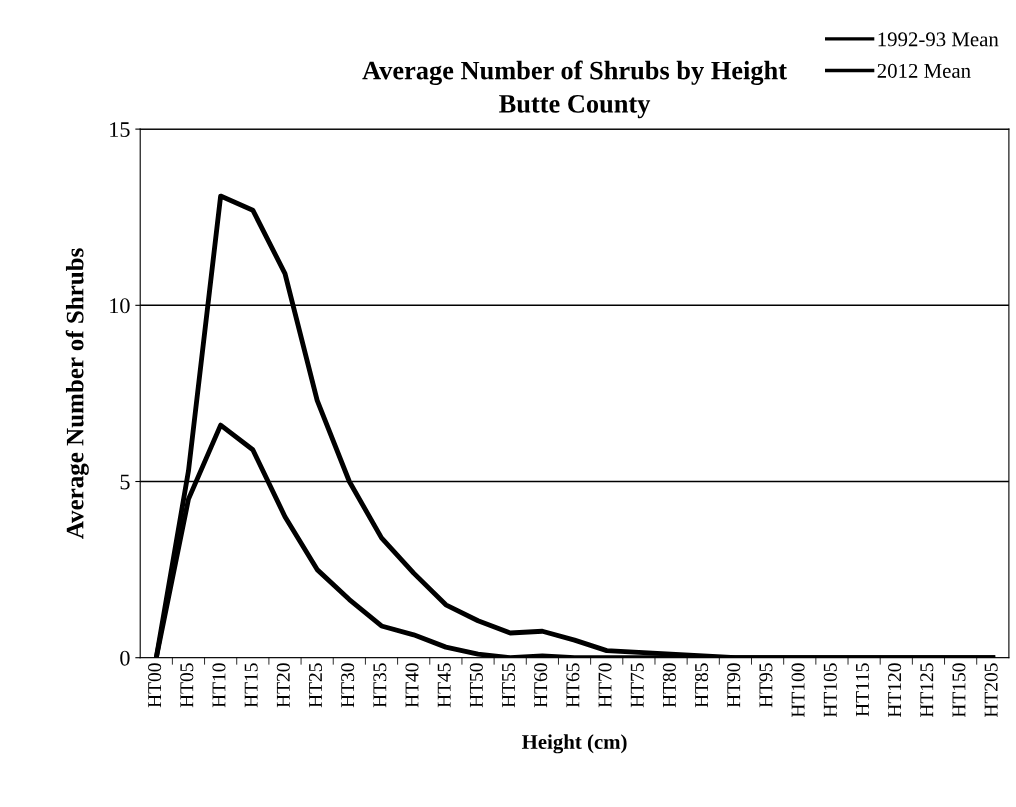 The height and width of the screenshot is (807, 1016). Describe the element at coordinates (927, 690) in the screenshot. I see `x-tick-label: HT125` at that location.